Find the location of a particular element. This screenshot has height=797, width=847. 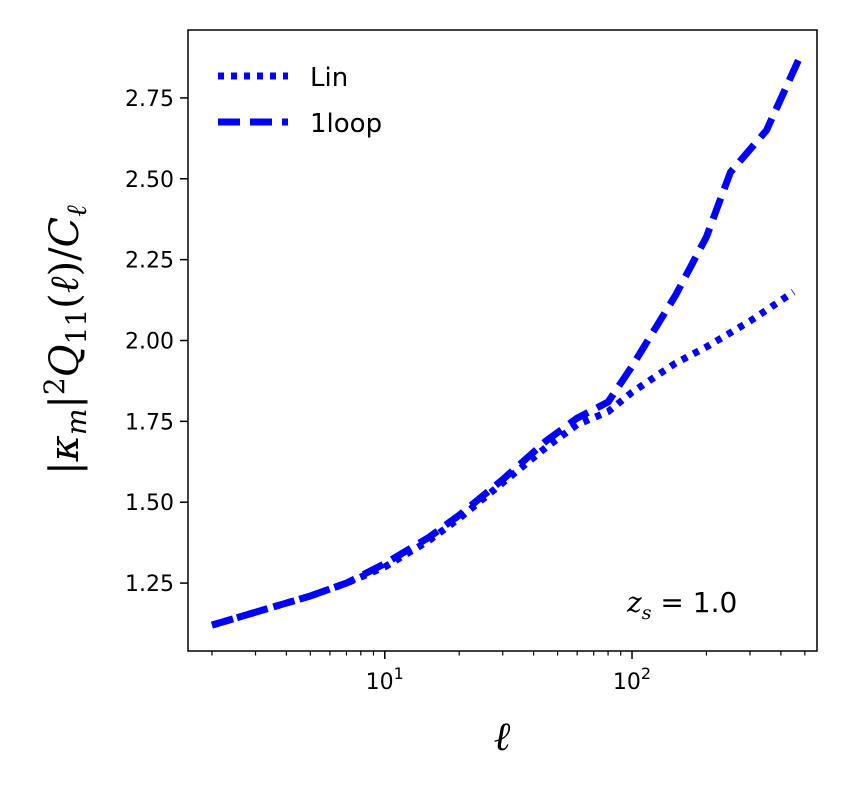

y-axis-label: |κm|2Q11(ℓ)/Cℓ is located at coordinates (65, 340).